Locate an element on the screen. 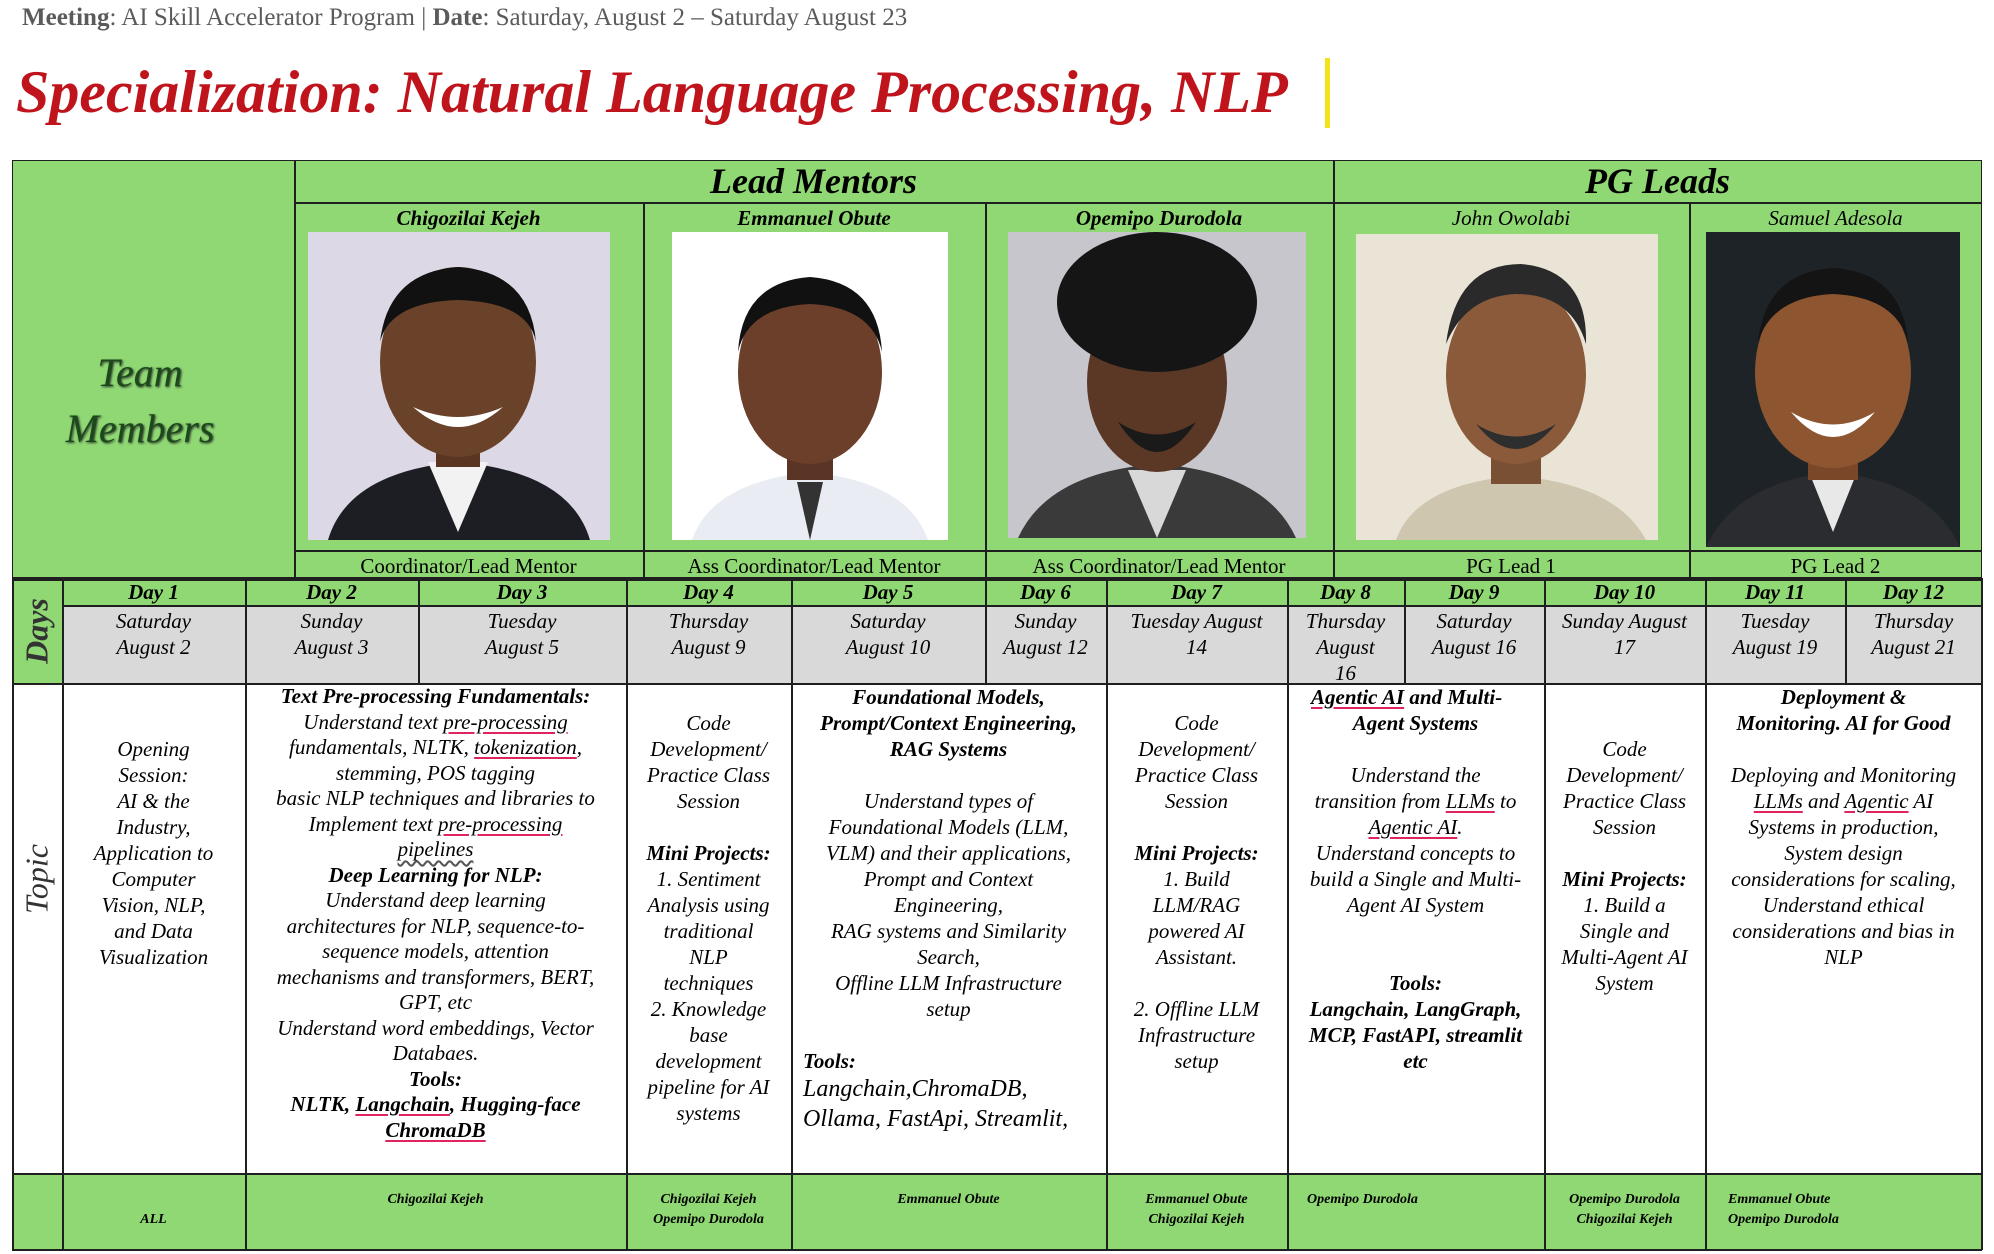 The image size is (1994, 1254). topic-line: Infrastructure is located at coordinates (1196, 1035).